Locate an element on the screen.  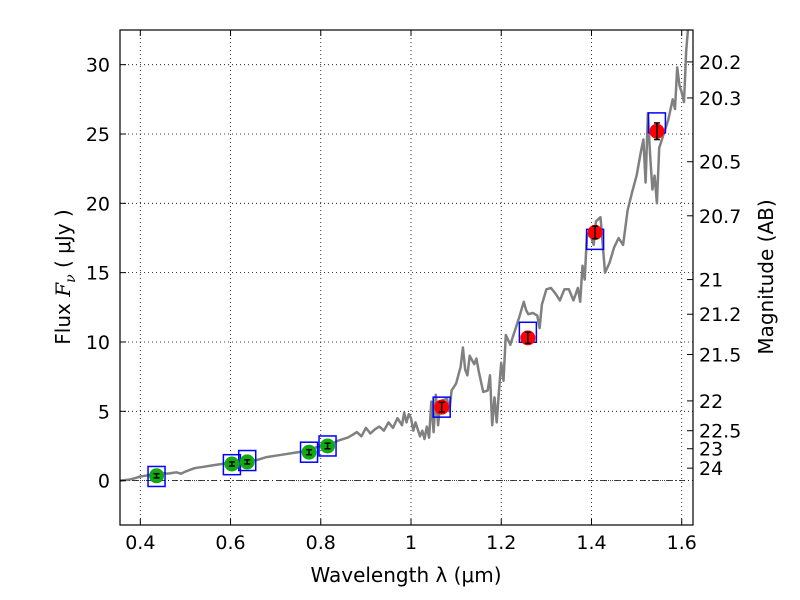
mag-tick-label: 21.5 is located at coordinates (720, 355).